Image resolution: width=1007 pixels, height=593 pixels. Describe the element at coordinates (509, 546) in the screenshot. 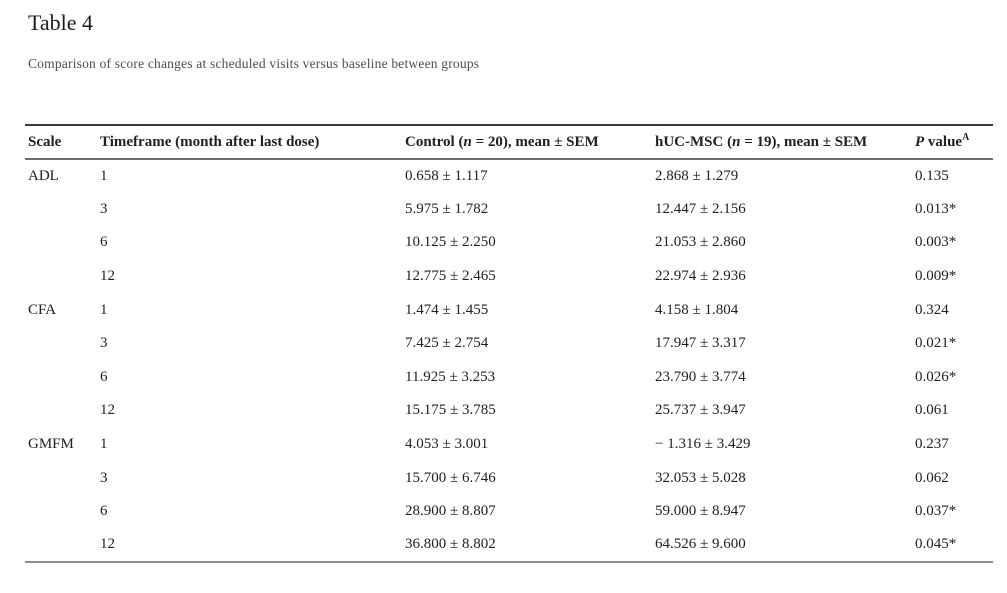

I see `table-row: 12 36.800 ± 8.802 64.526 ± 9.600 0.045*` at that location.